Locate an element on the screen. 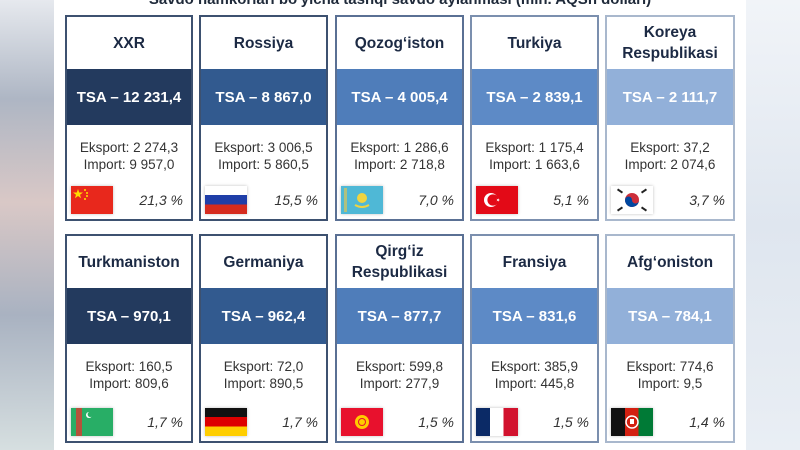 This screenshot has height=450, width=800. trade-values: Eksport: 1 286,6 Import: 2 718,8 is located at coordinates (399, 149).